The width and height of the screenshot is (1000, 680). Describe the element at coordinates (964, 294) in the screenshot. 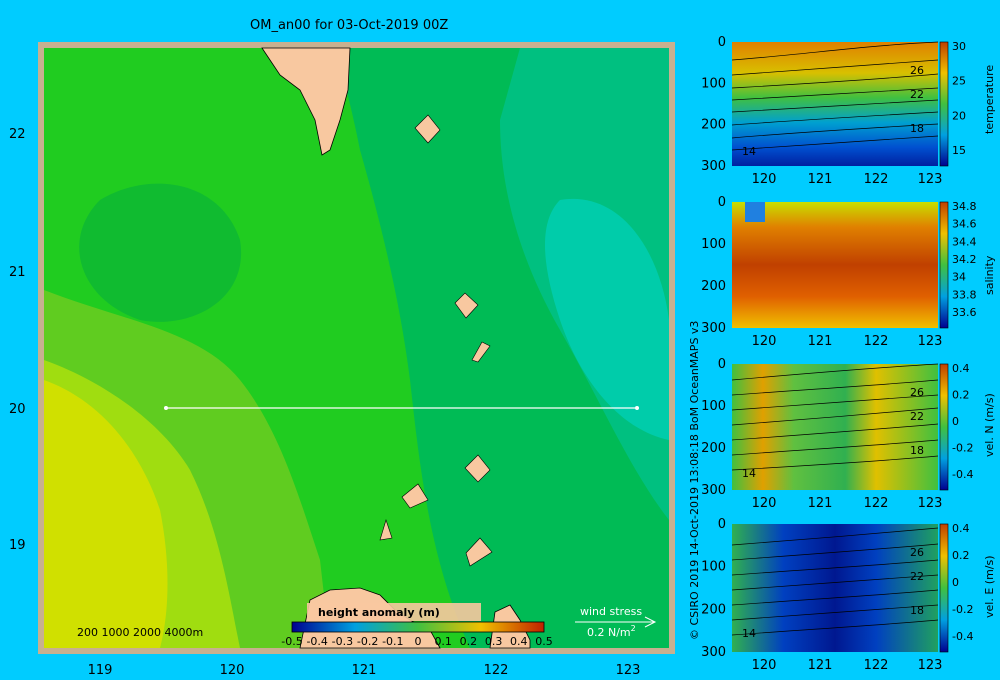

I see `section-colorbar-tick-label: 33.8` at that location.